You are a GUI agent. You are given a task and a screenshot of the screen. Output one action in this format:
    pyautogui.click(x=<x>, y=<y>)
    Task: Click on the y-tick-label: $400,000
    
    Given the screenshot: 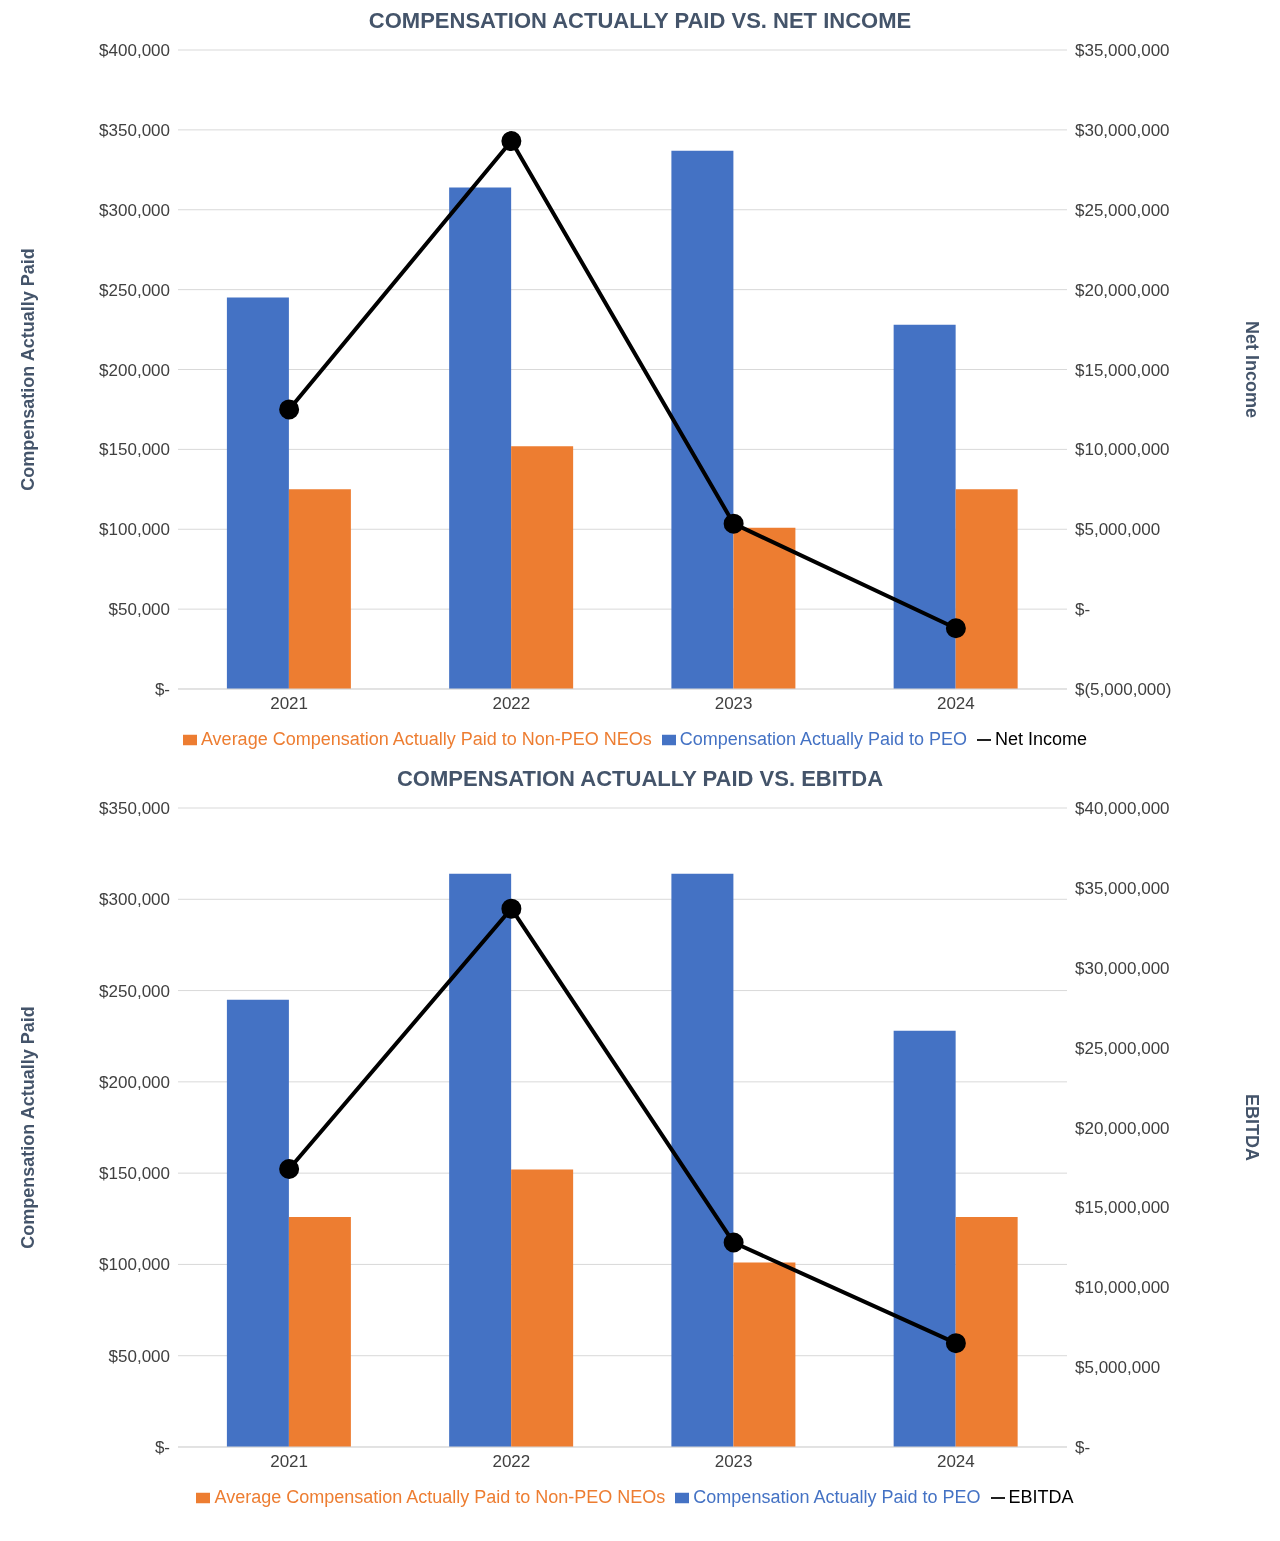 What is the action you would take?
    pyautogui.click(x=134, y=51)
    